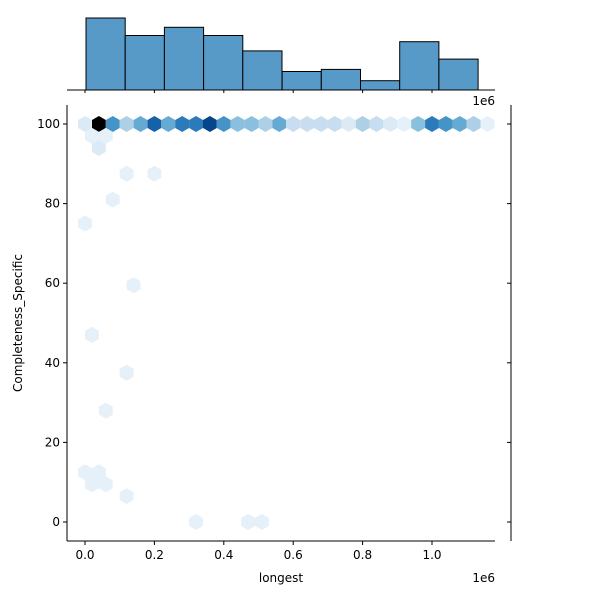  What do you see at coordinates (154, 555) in the screenshot?
I see `x-tick-label: 0.2` at bounding box center [154, 555].